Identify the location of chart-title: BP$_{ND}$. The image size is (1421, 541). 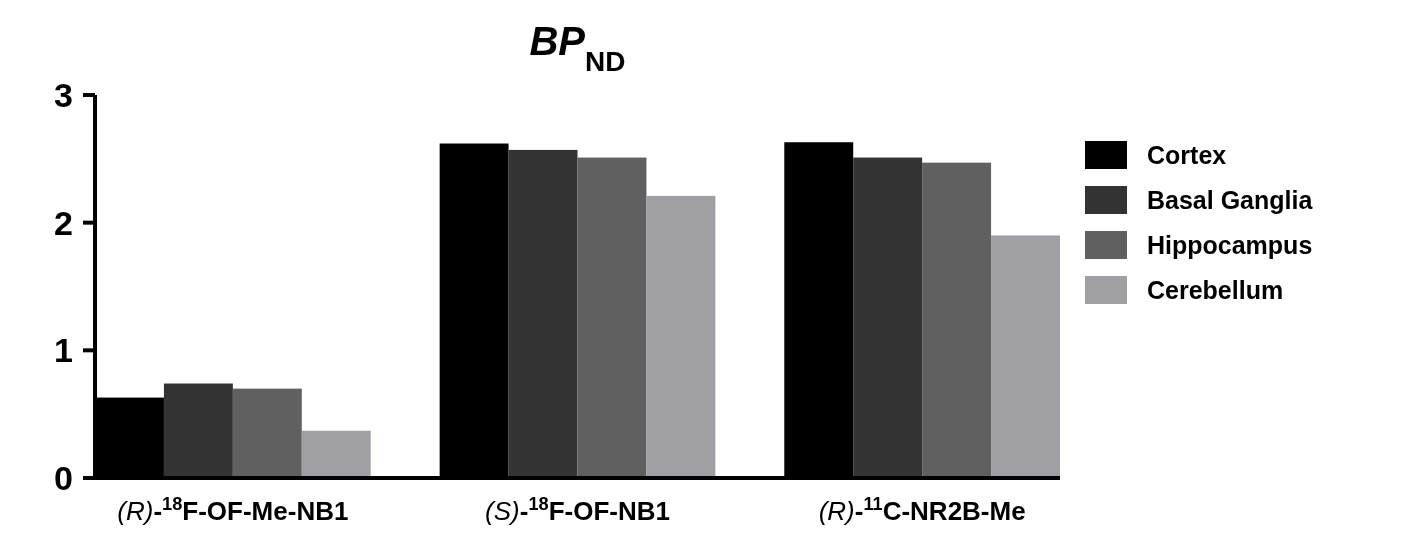
(577, 48).